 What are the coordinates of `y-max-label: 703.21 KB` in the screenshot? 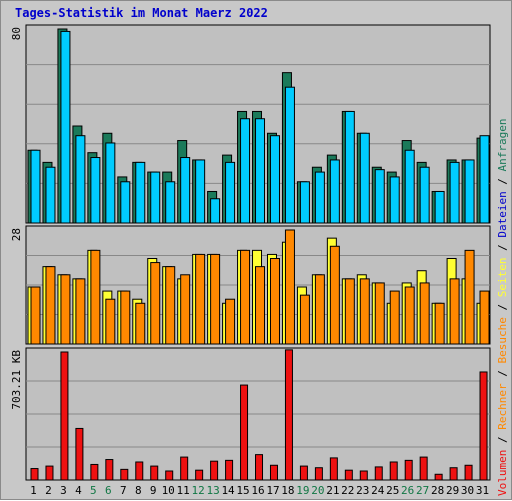 It's located at (16, 380).